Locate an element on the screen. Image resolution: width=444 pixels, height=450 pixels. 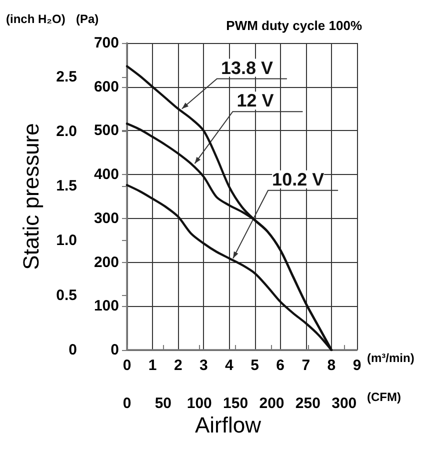
y-tick-label: 0 is located at coordinates (114, 350).